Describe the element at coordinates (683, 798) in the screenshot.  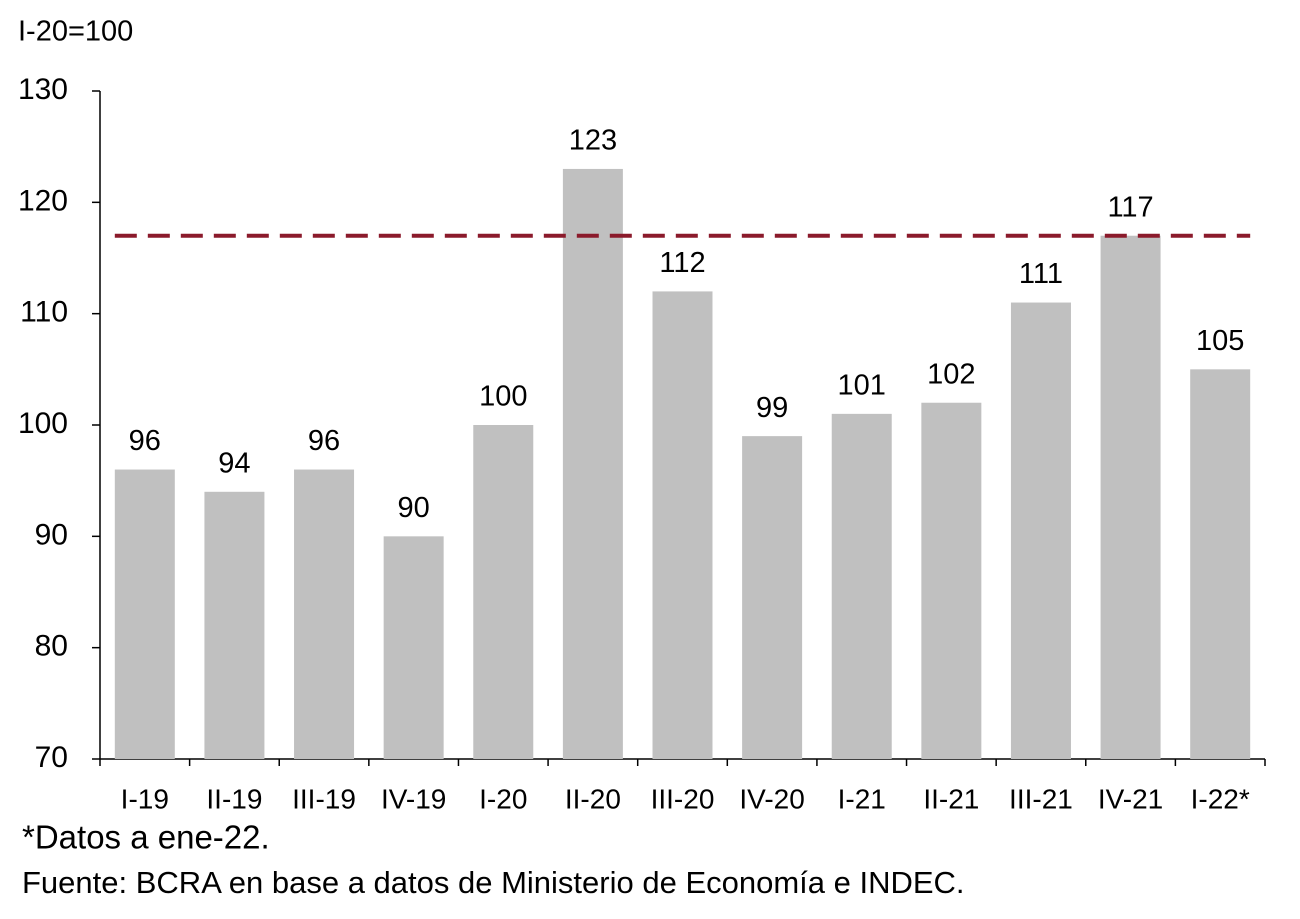
I see `x-tick-label: III-20` at that location.